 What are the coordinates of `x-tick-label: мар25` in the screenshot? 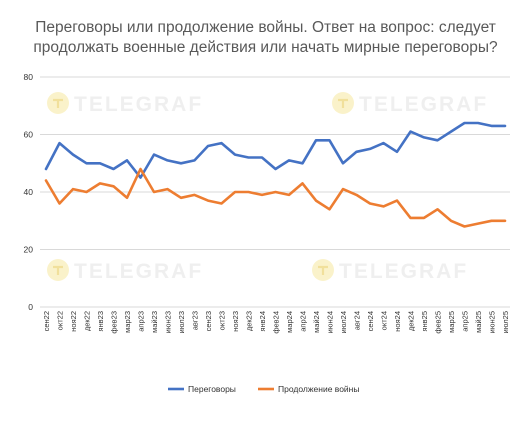 It's located at (451, 322).